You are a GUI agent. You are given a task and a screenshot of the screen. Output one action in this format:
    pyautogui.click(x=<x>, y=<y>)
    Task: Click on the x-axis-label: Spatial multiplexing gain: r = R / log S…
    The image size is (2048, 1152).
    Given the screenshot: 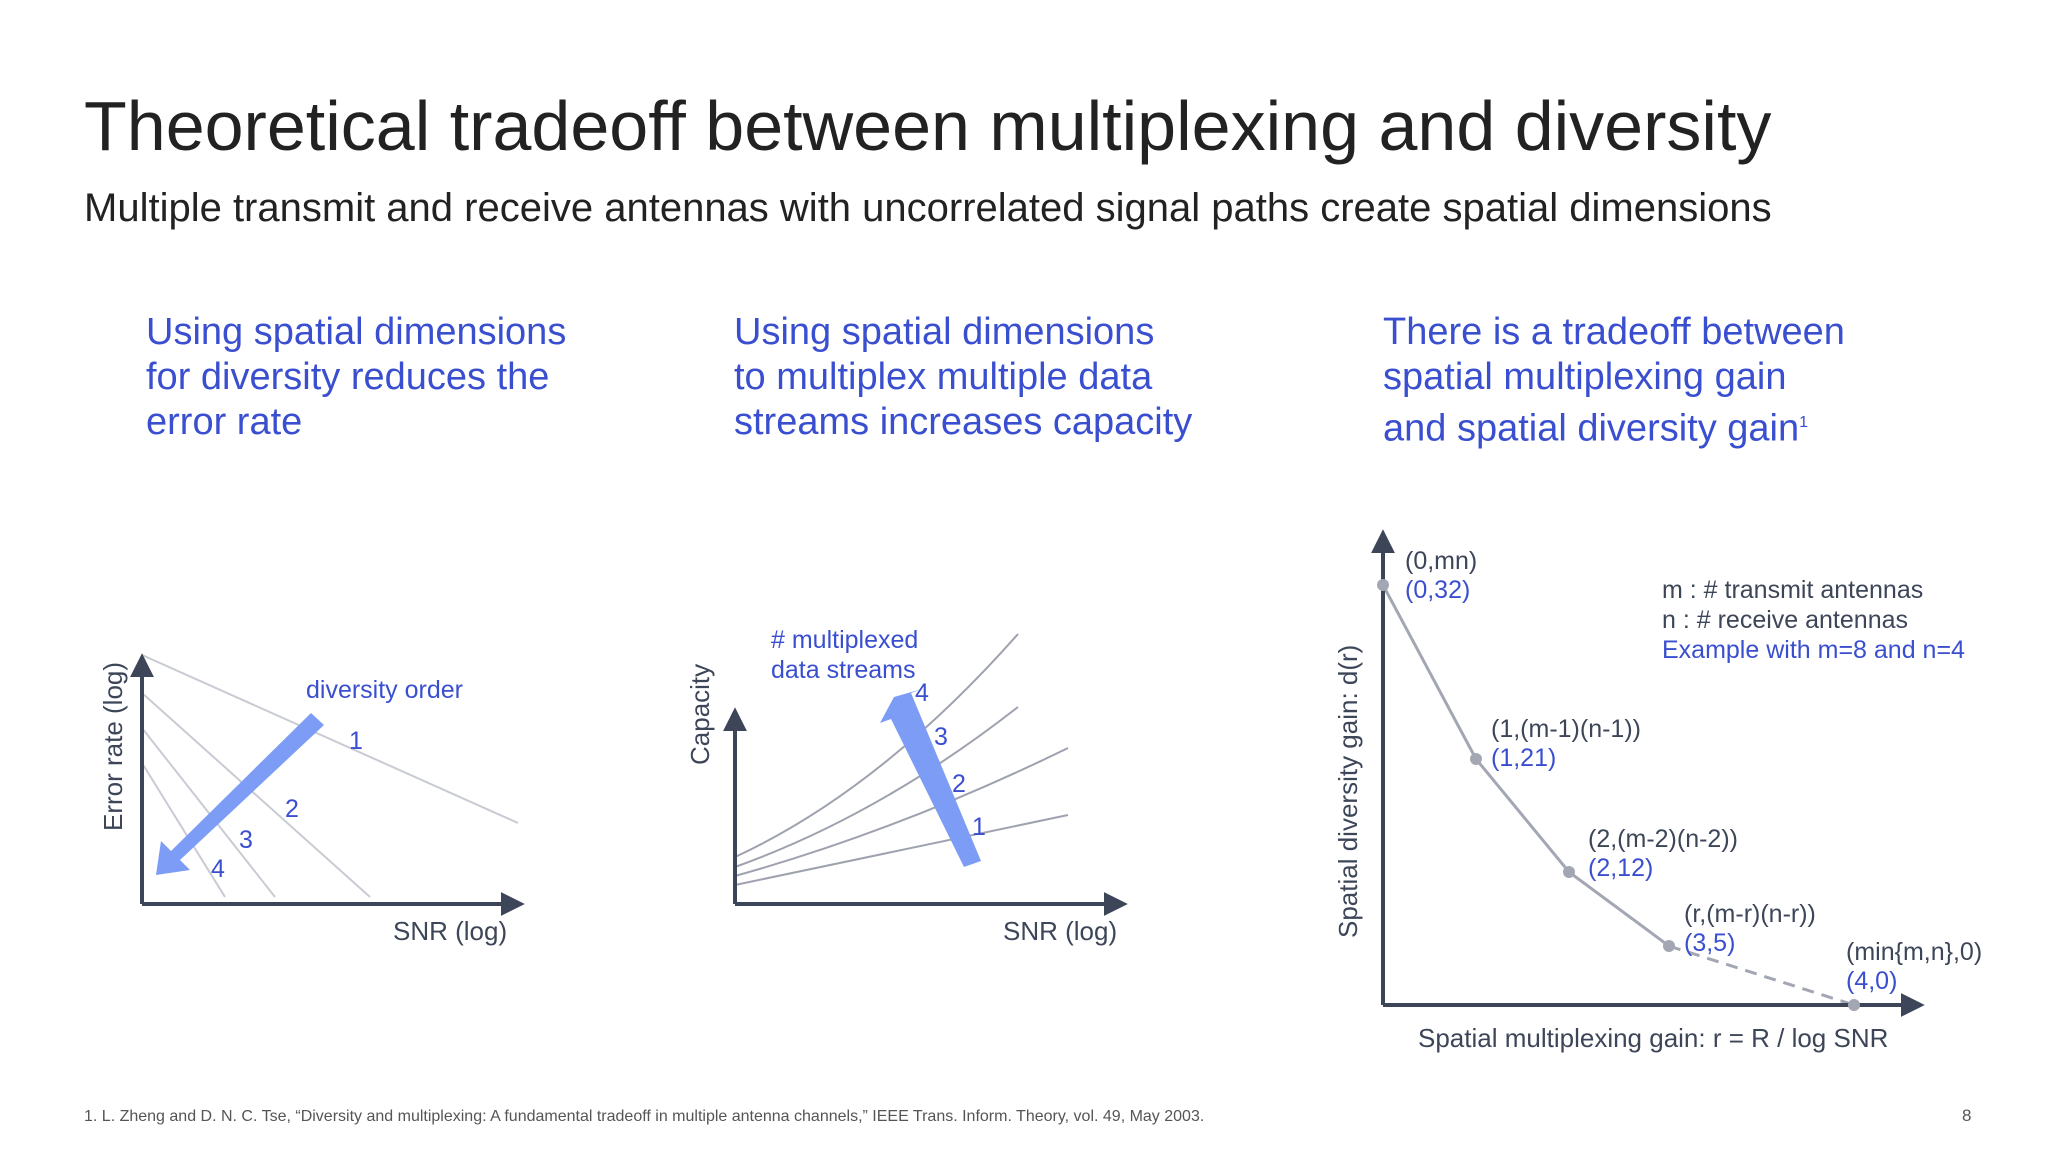 What is the action you would take?
    pyautogui.click(x=1653, y=1038)
    